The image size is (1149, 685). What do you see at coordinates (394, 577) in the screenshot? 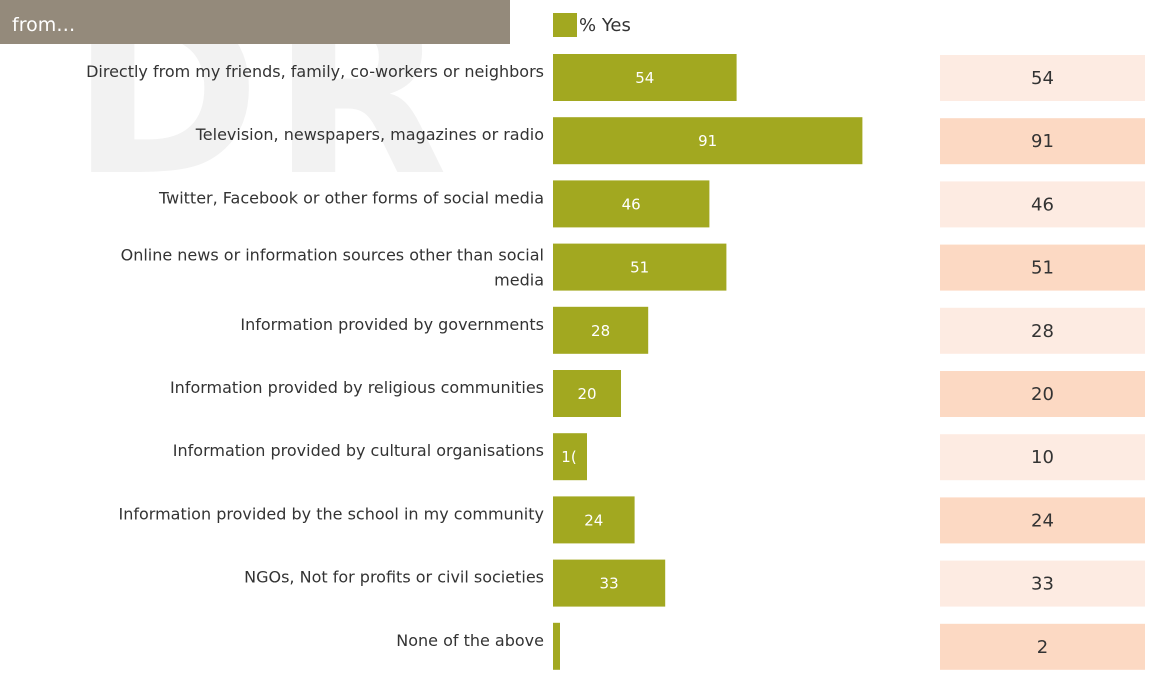
I see `category-label: NGOs, Not for profits or civil societies` at bounding box center [394, 577].